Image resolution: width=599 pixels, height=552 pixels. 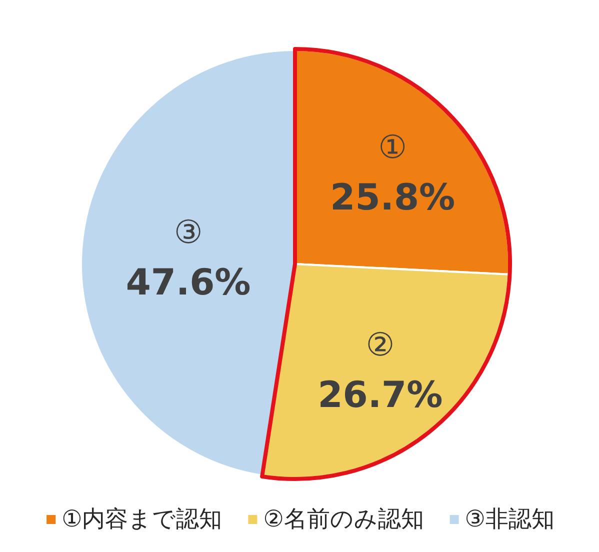 I want to click on legend-label: ②名前のみ認知, so click(x=343, y=519).